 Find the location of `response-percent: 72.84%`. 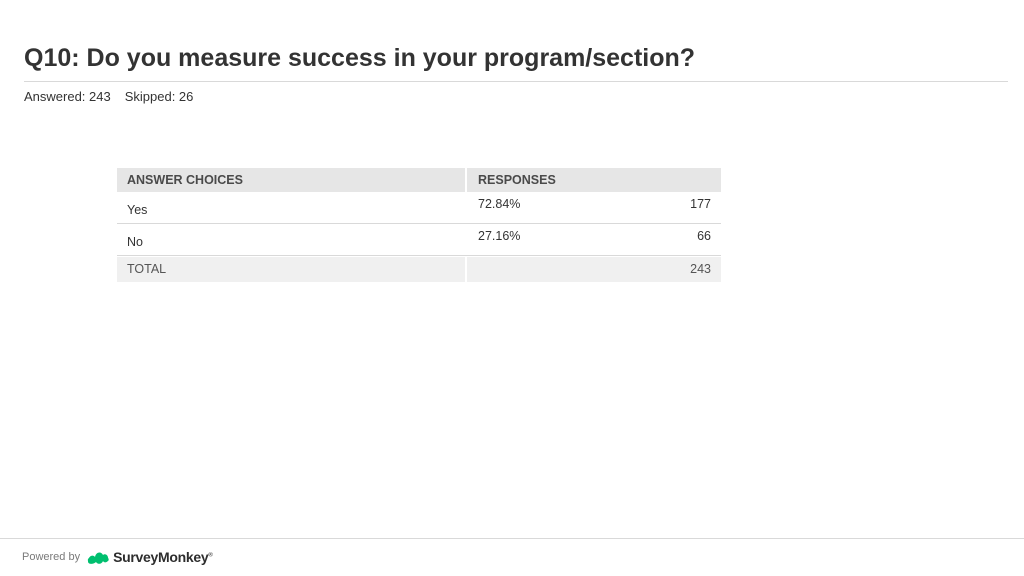

response-percent: 72.84% is located at coordinates (499, 204).